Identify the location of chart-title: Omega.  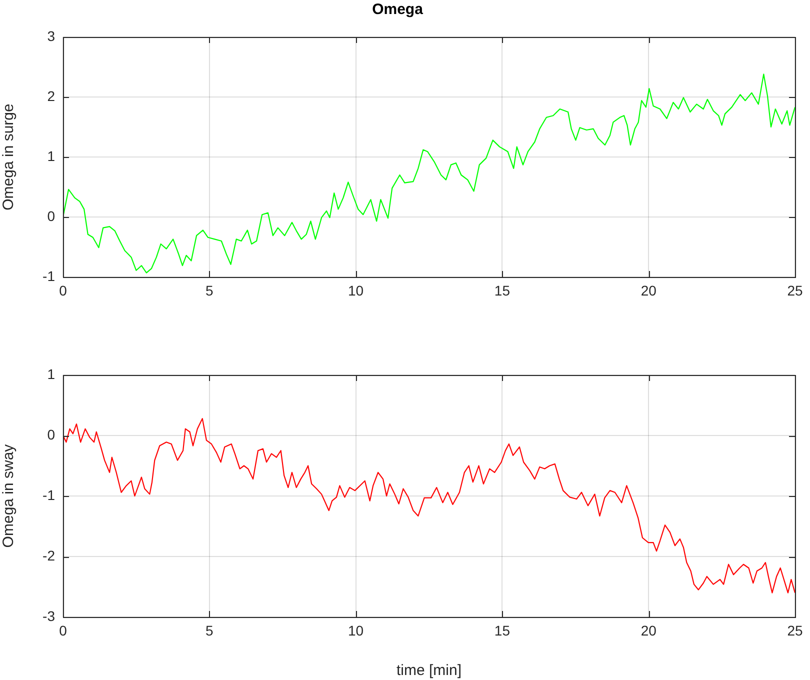
(398, 9).